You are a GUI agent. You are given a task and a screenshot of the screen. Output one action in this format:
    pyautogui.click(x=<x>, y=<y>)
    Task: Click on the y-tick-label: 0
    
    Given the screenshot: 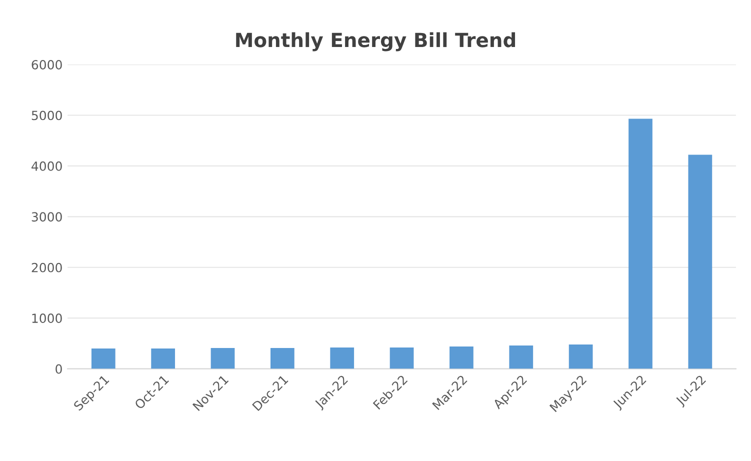 What is the action you would take?
    pyautogui.click(x=59, y=369)
    